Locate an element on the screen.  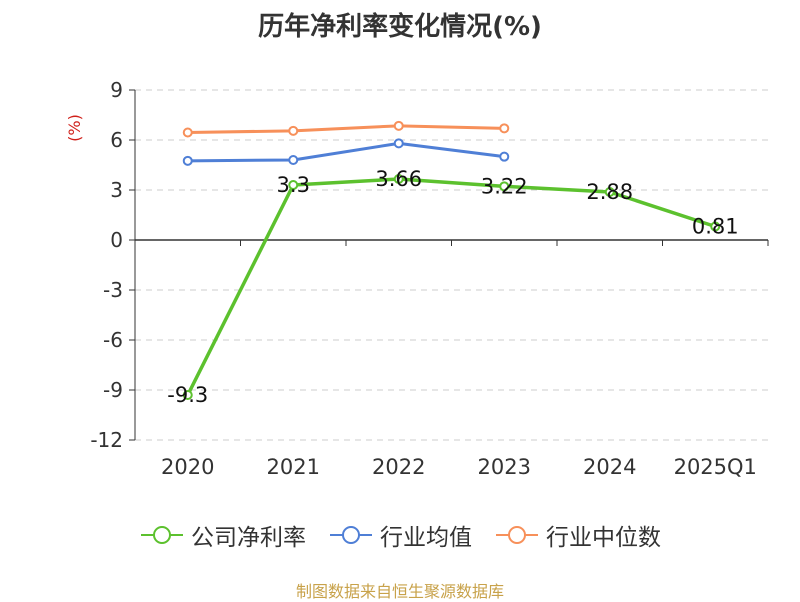
y-tick-label: 0 is located at coordinates (116, 240).